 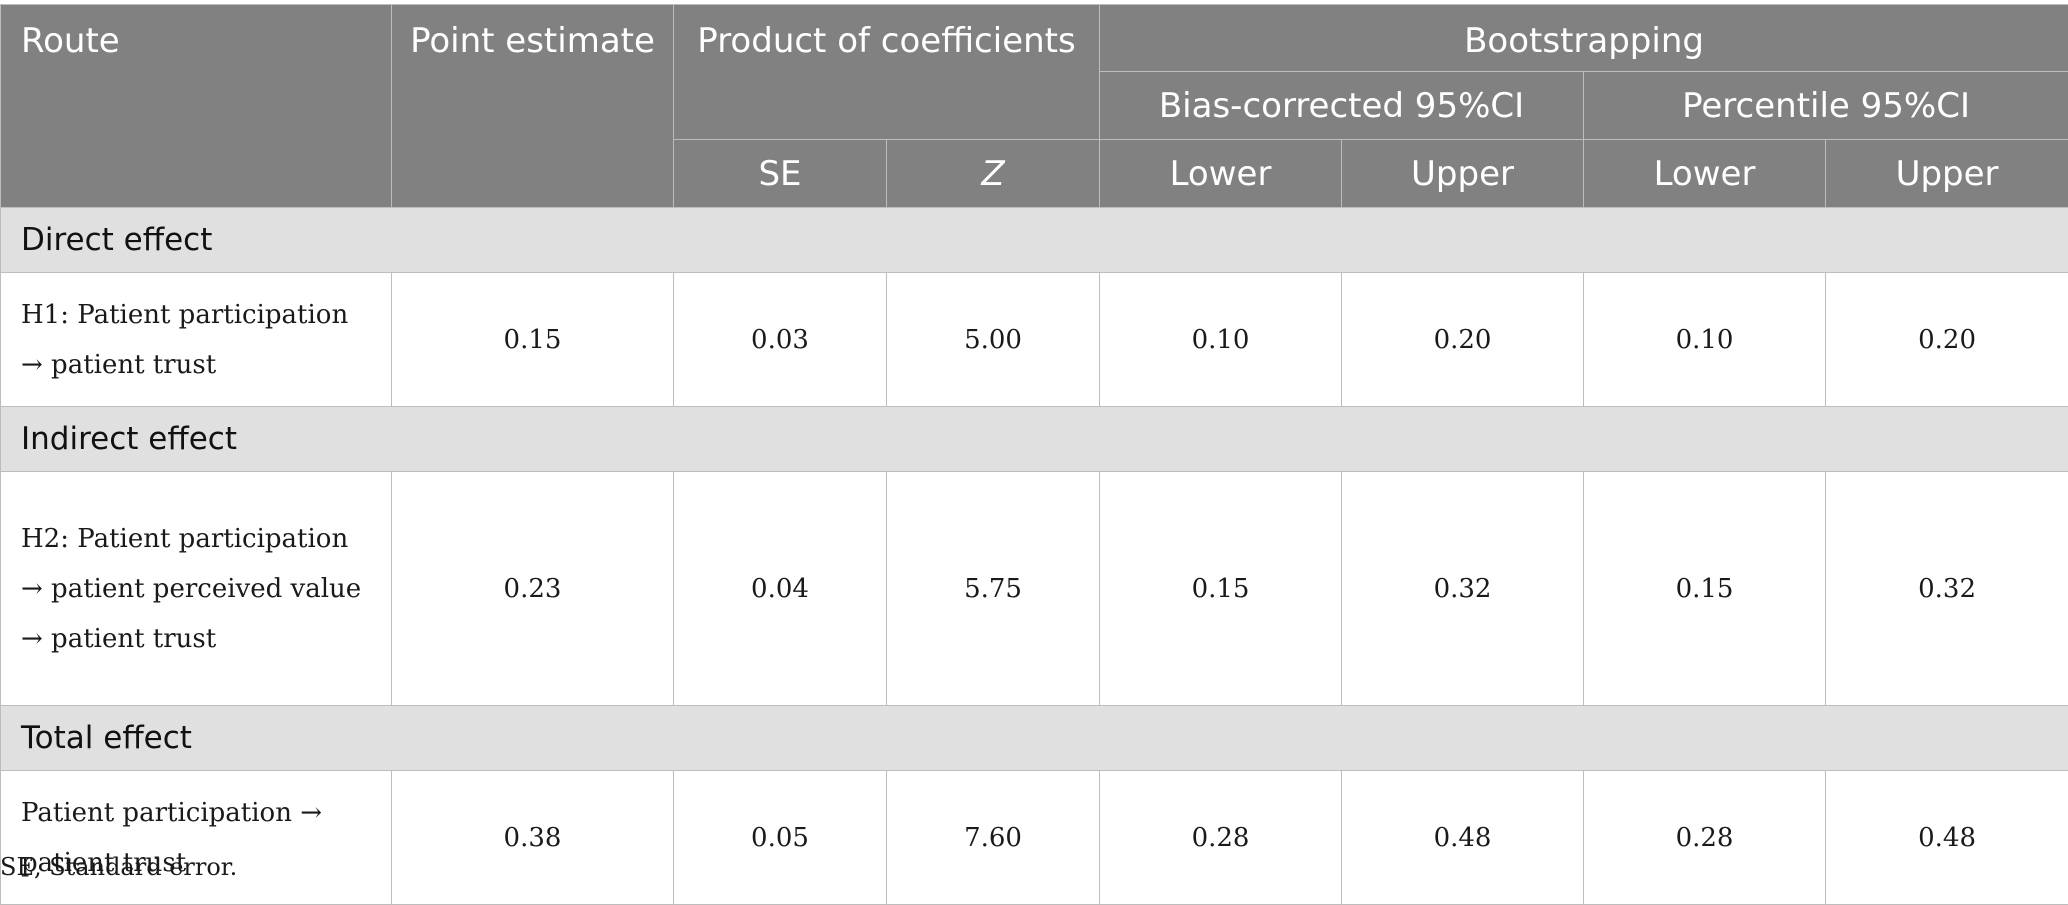 What do you see at coordinates (196, 838) in the screenshot?
I see `cell-route: Patient participation → patient trust` at bounding box center [196, 838].